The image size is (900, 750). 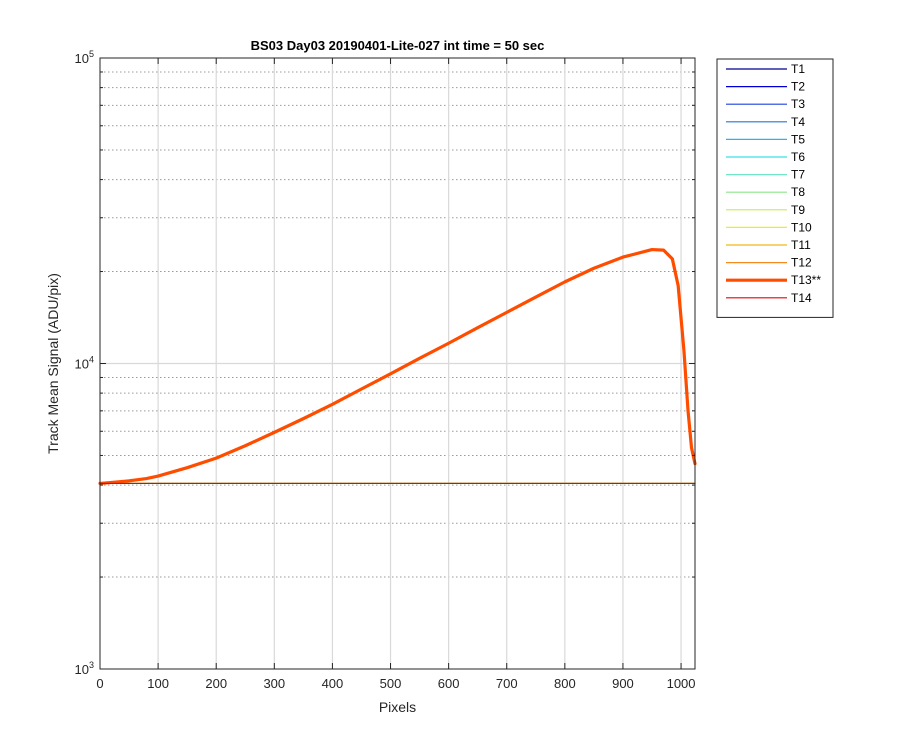 What do you see at coordinates (801, 245) in the screenshot?
I see `legend-label: T11` at bounding box center [801, 245].